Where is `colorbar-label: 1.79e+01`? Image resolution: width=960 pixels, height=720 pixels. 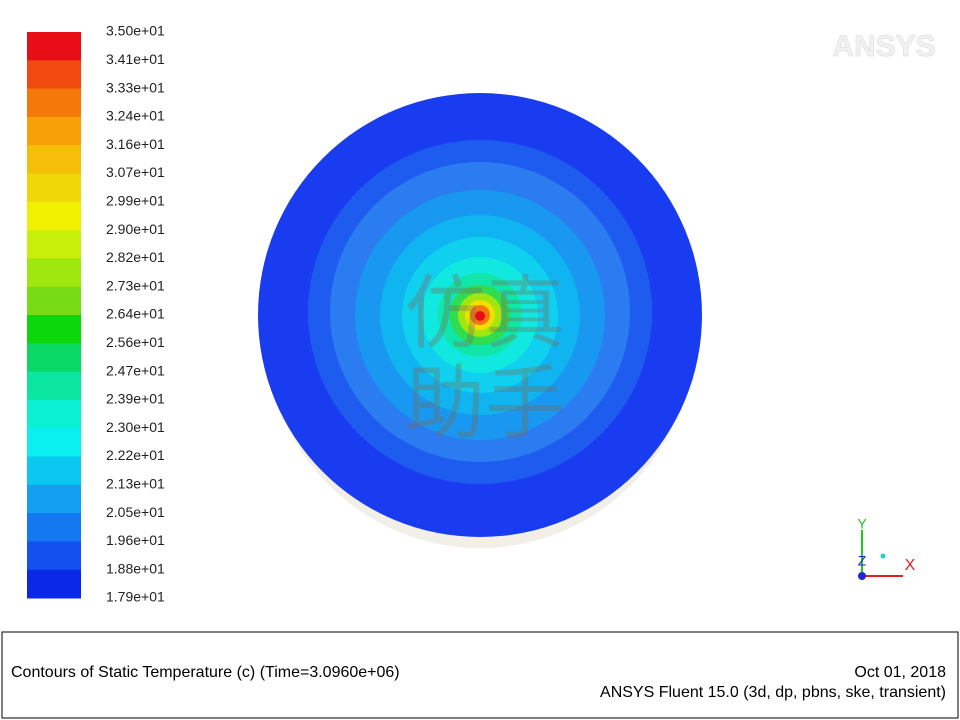 colorbar-label: 1.79e+01 is located at coordinates (135, 597).